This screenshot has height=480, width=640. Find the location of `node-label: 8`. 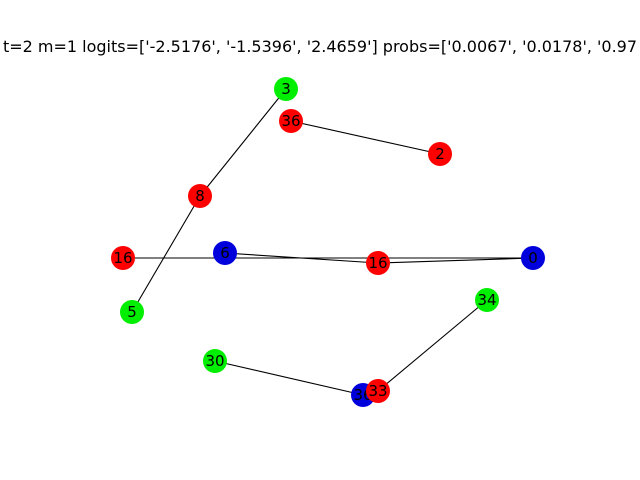

node-label: 8 is located at coordinates (200, 196).